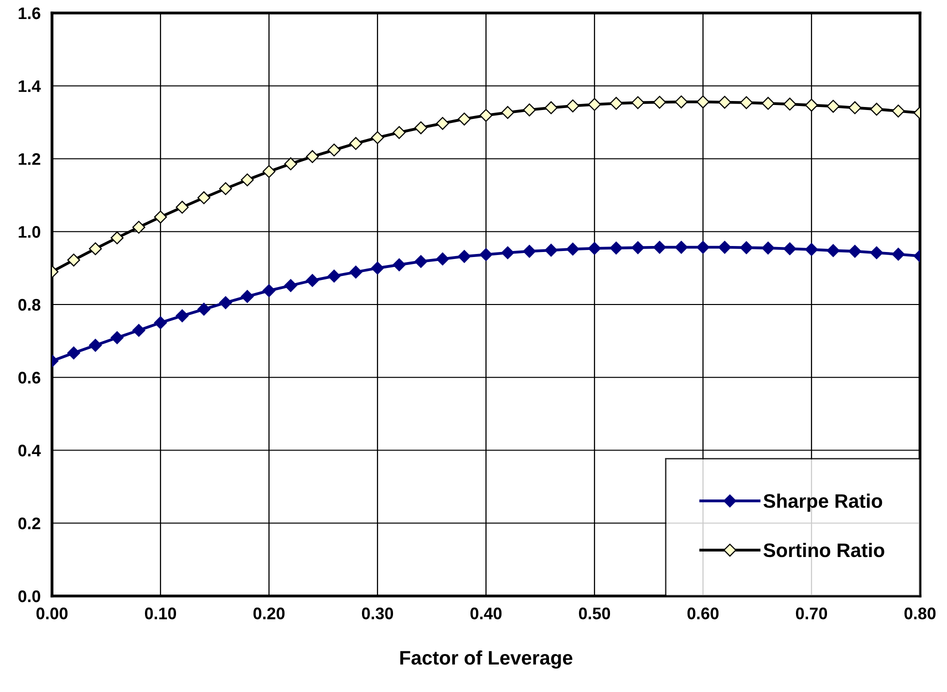 The height and width of the screenshot is (692, 947). I want to click on x-tick-label: 0.20, so click(269, 614).